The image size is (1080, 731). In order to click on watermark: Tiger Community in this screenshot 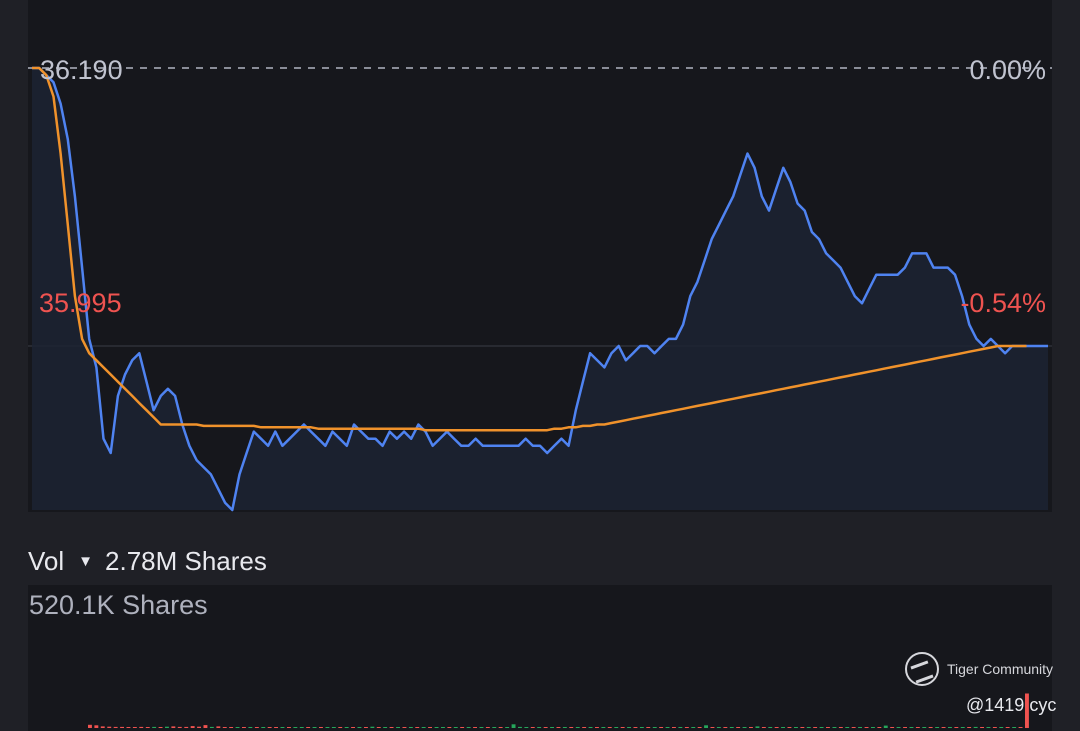, I will do `click(979, 669)`.